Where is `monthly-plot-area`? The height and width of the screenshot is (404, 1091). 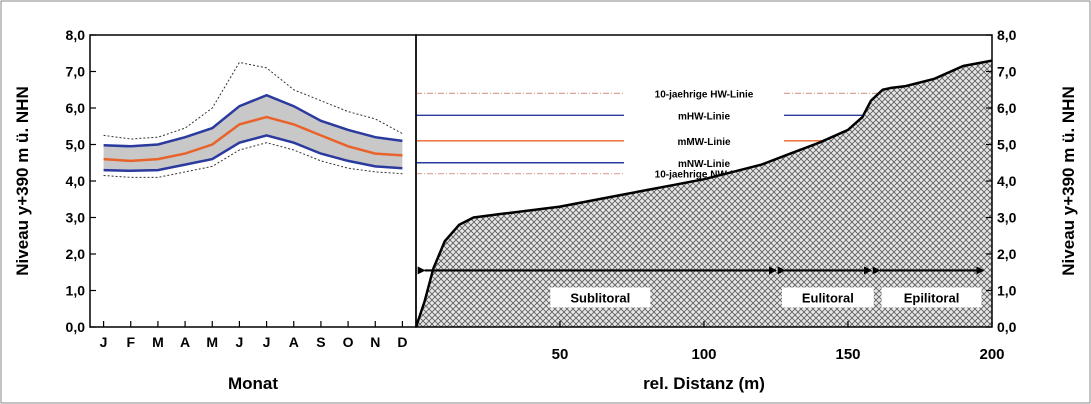
monthly-plot-area is located at coordinates (253, 119).